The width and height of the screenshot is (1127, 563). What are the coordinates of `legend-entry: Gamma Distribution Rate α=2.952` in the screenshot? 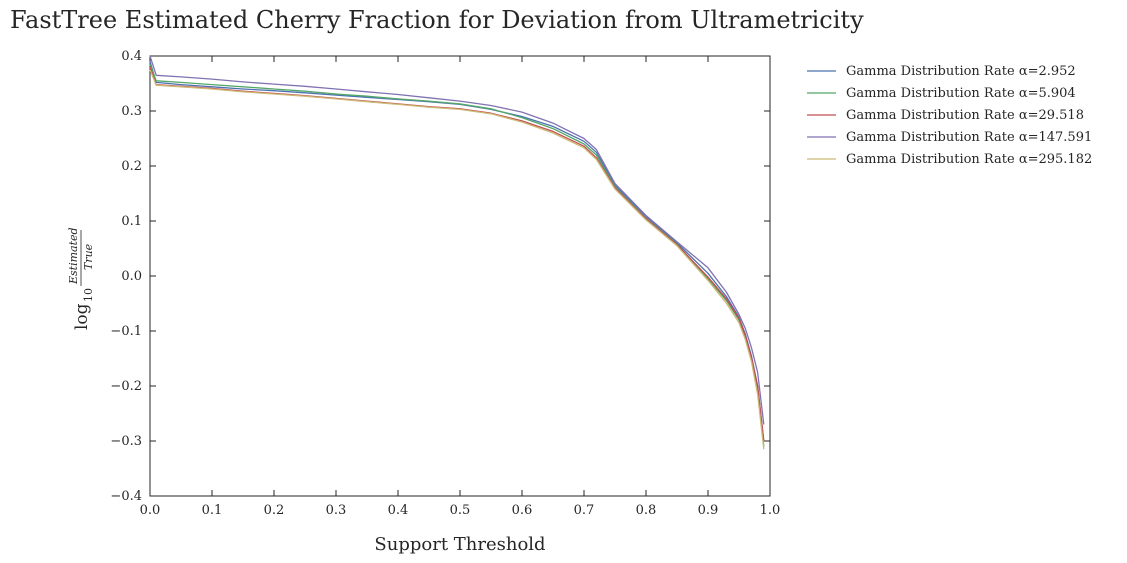 It's located at (961, 71).